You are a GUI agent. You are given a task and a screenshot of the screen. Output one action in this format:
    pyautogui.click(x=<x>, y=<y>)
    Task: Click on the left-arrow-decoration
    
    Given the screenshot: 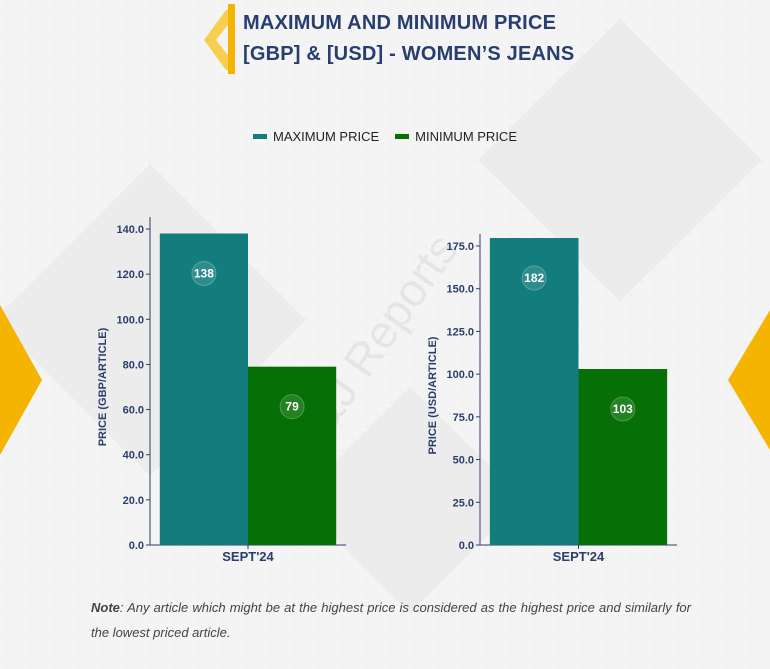 What is the action you would take?
    pyautogui.click(x=21, y=380)
    